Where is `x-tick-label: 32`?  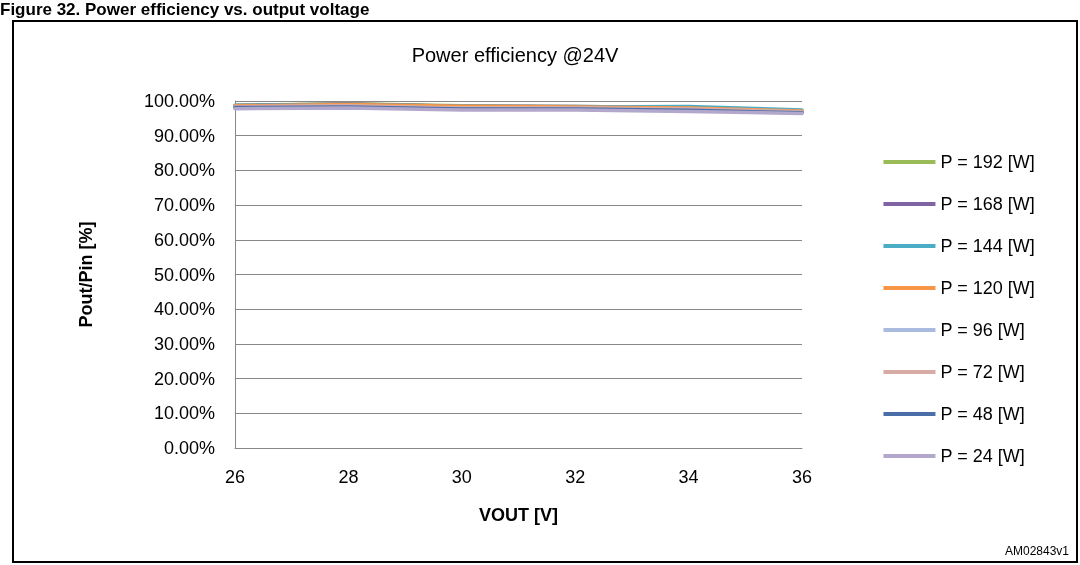
x-tick-label: 32 is located at coordinates (575, 477).